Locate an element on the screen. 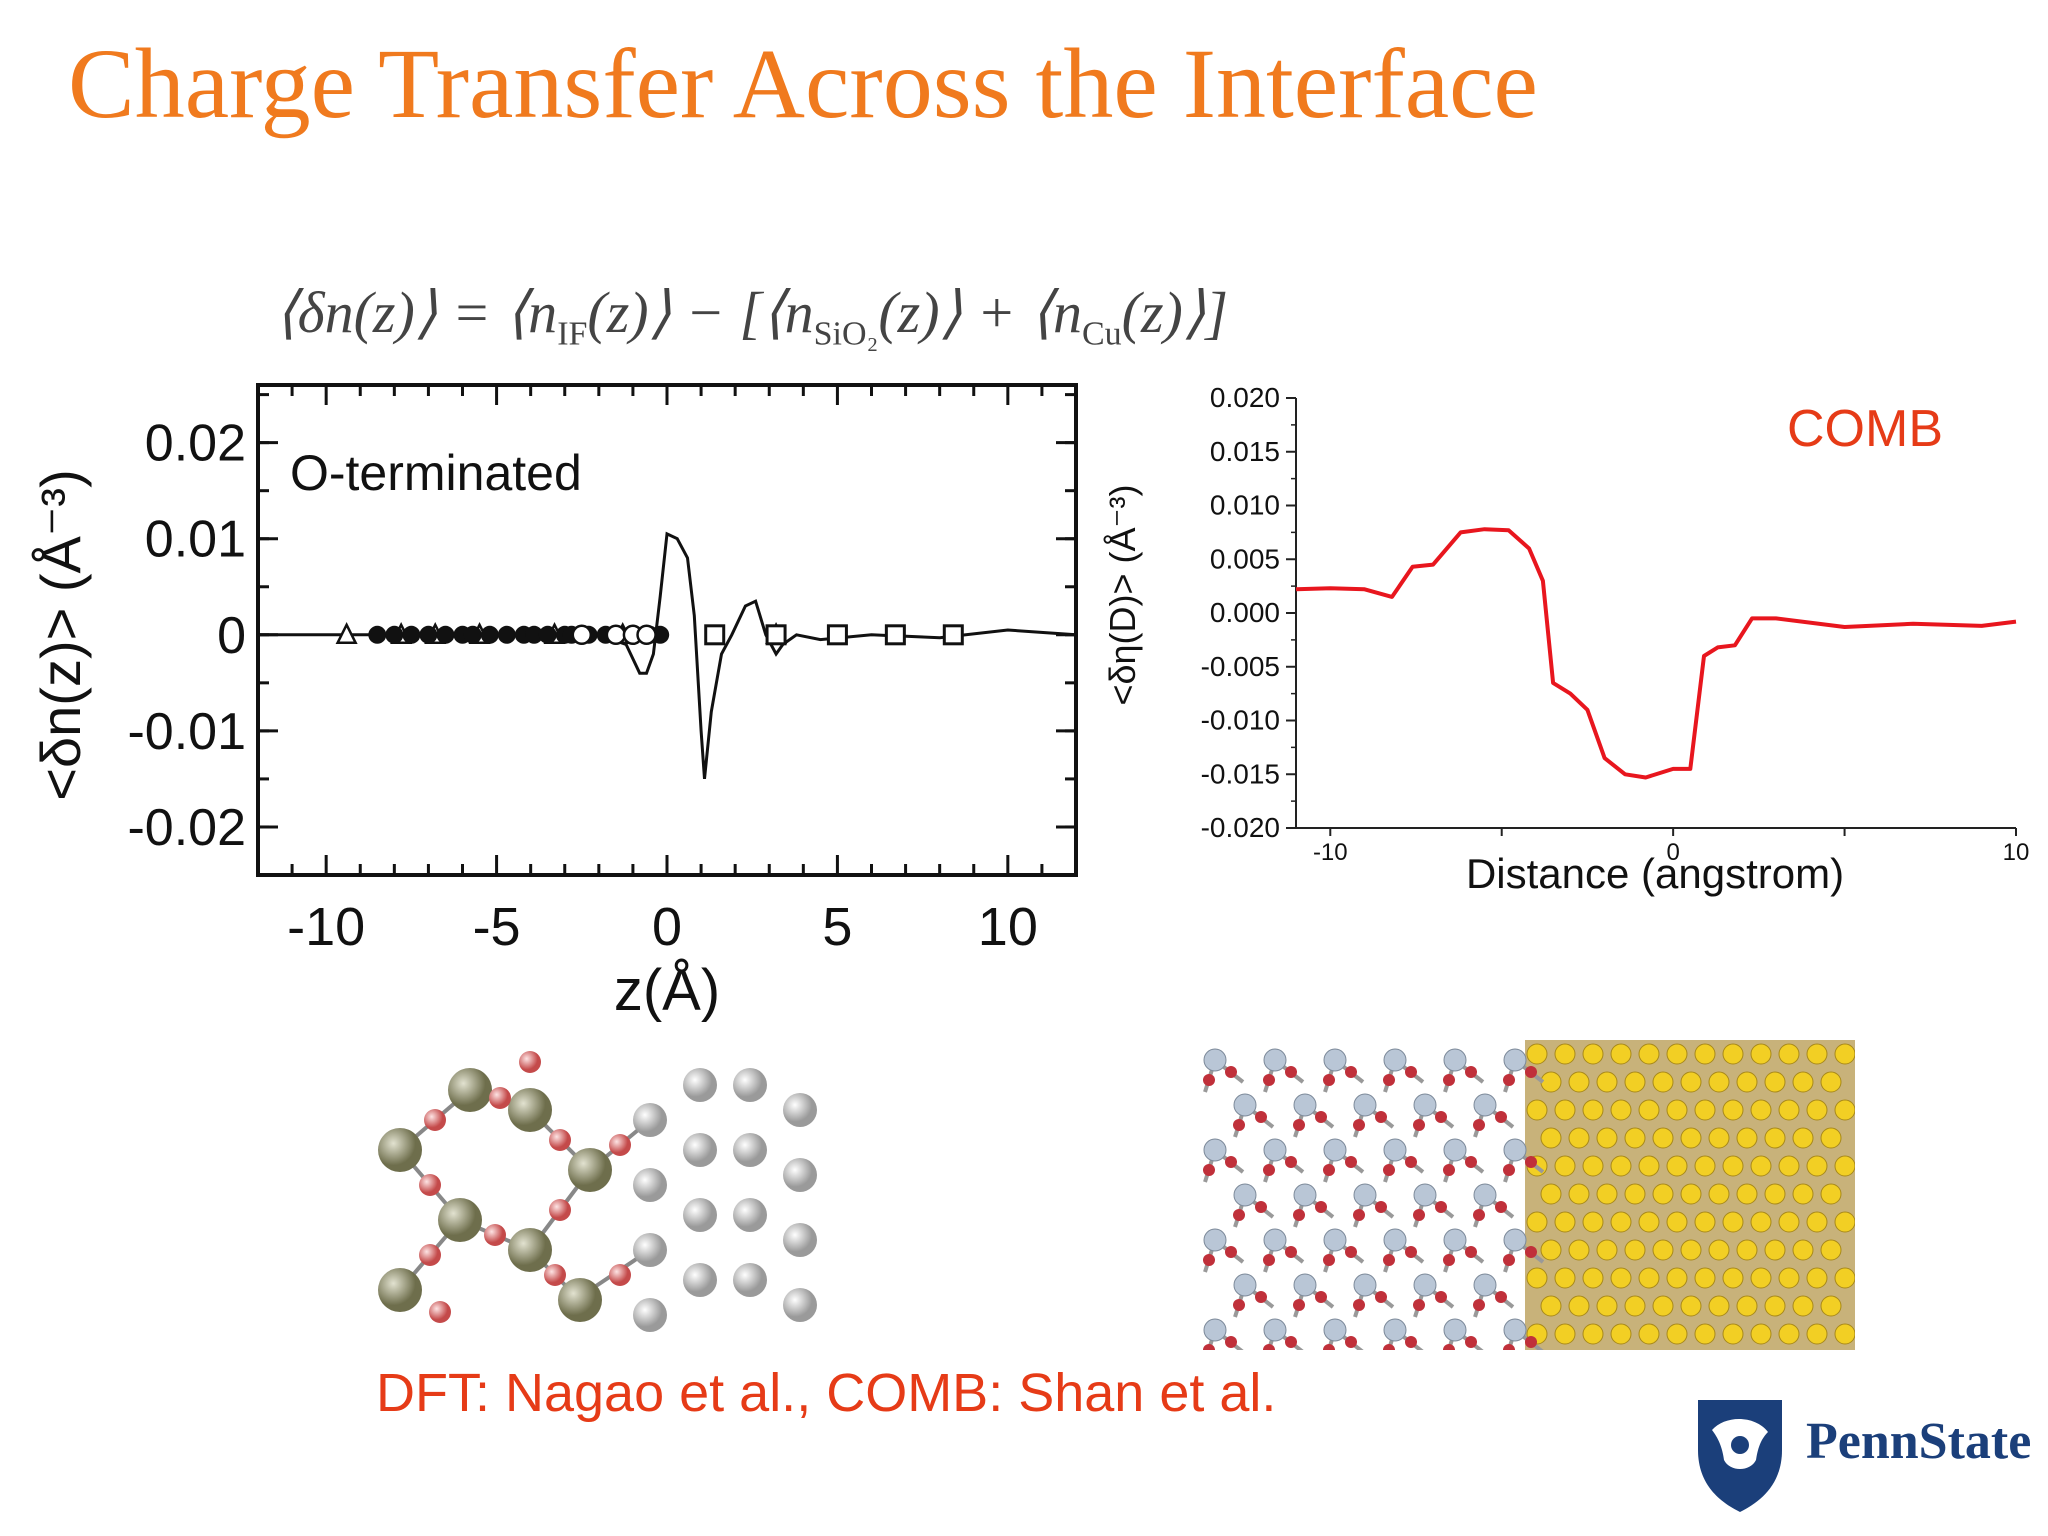  comb-y-tick-label: 0.015 is located at coordinates (1245, 451).